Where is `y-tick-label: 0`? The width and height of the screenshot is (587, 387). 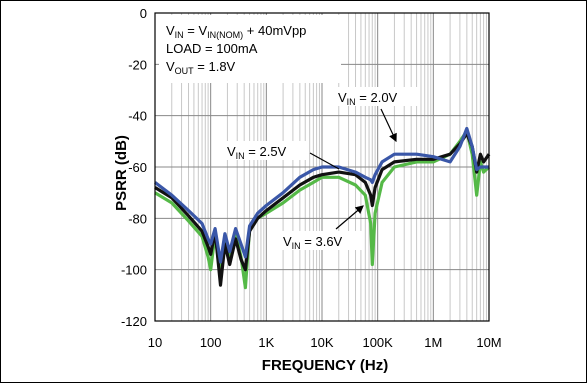
y-tick-label: 0 is located at coordinates (143, 13).